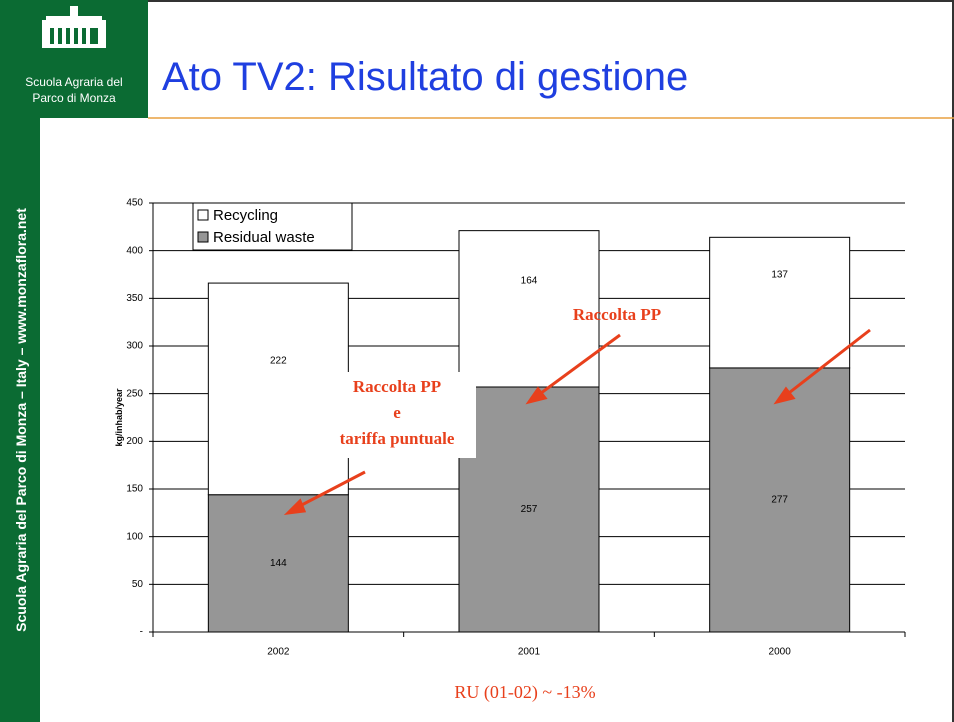 The image size is (954, 722). I want to click on data-label: 257, so click(529, 509).